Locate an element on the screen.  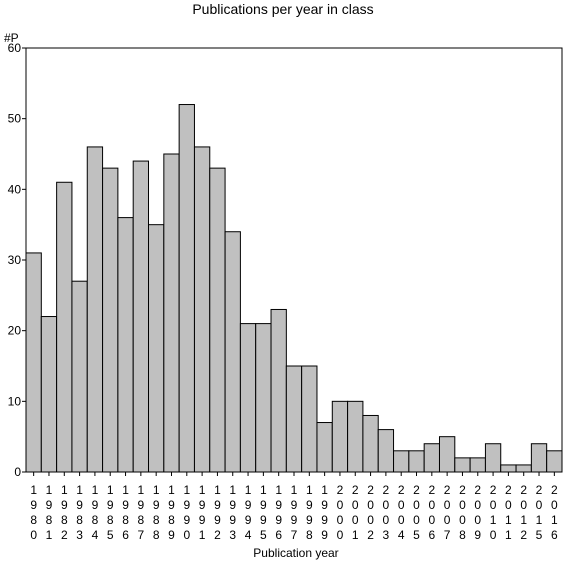
bar-2005 is located at coordinates (416, 461).